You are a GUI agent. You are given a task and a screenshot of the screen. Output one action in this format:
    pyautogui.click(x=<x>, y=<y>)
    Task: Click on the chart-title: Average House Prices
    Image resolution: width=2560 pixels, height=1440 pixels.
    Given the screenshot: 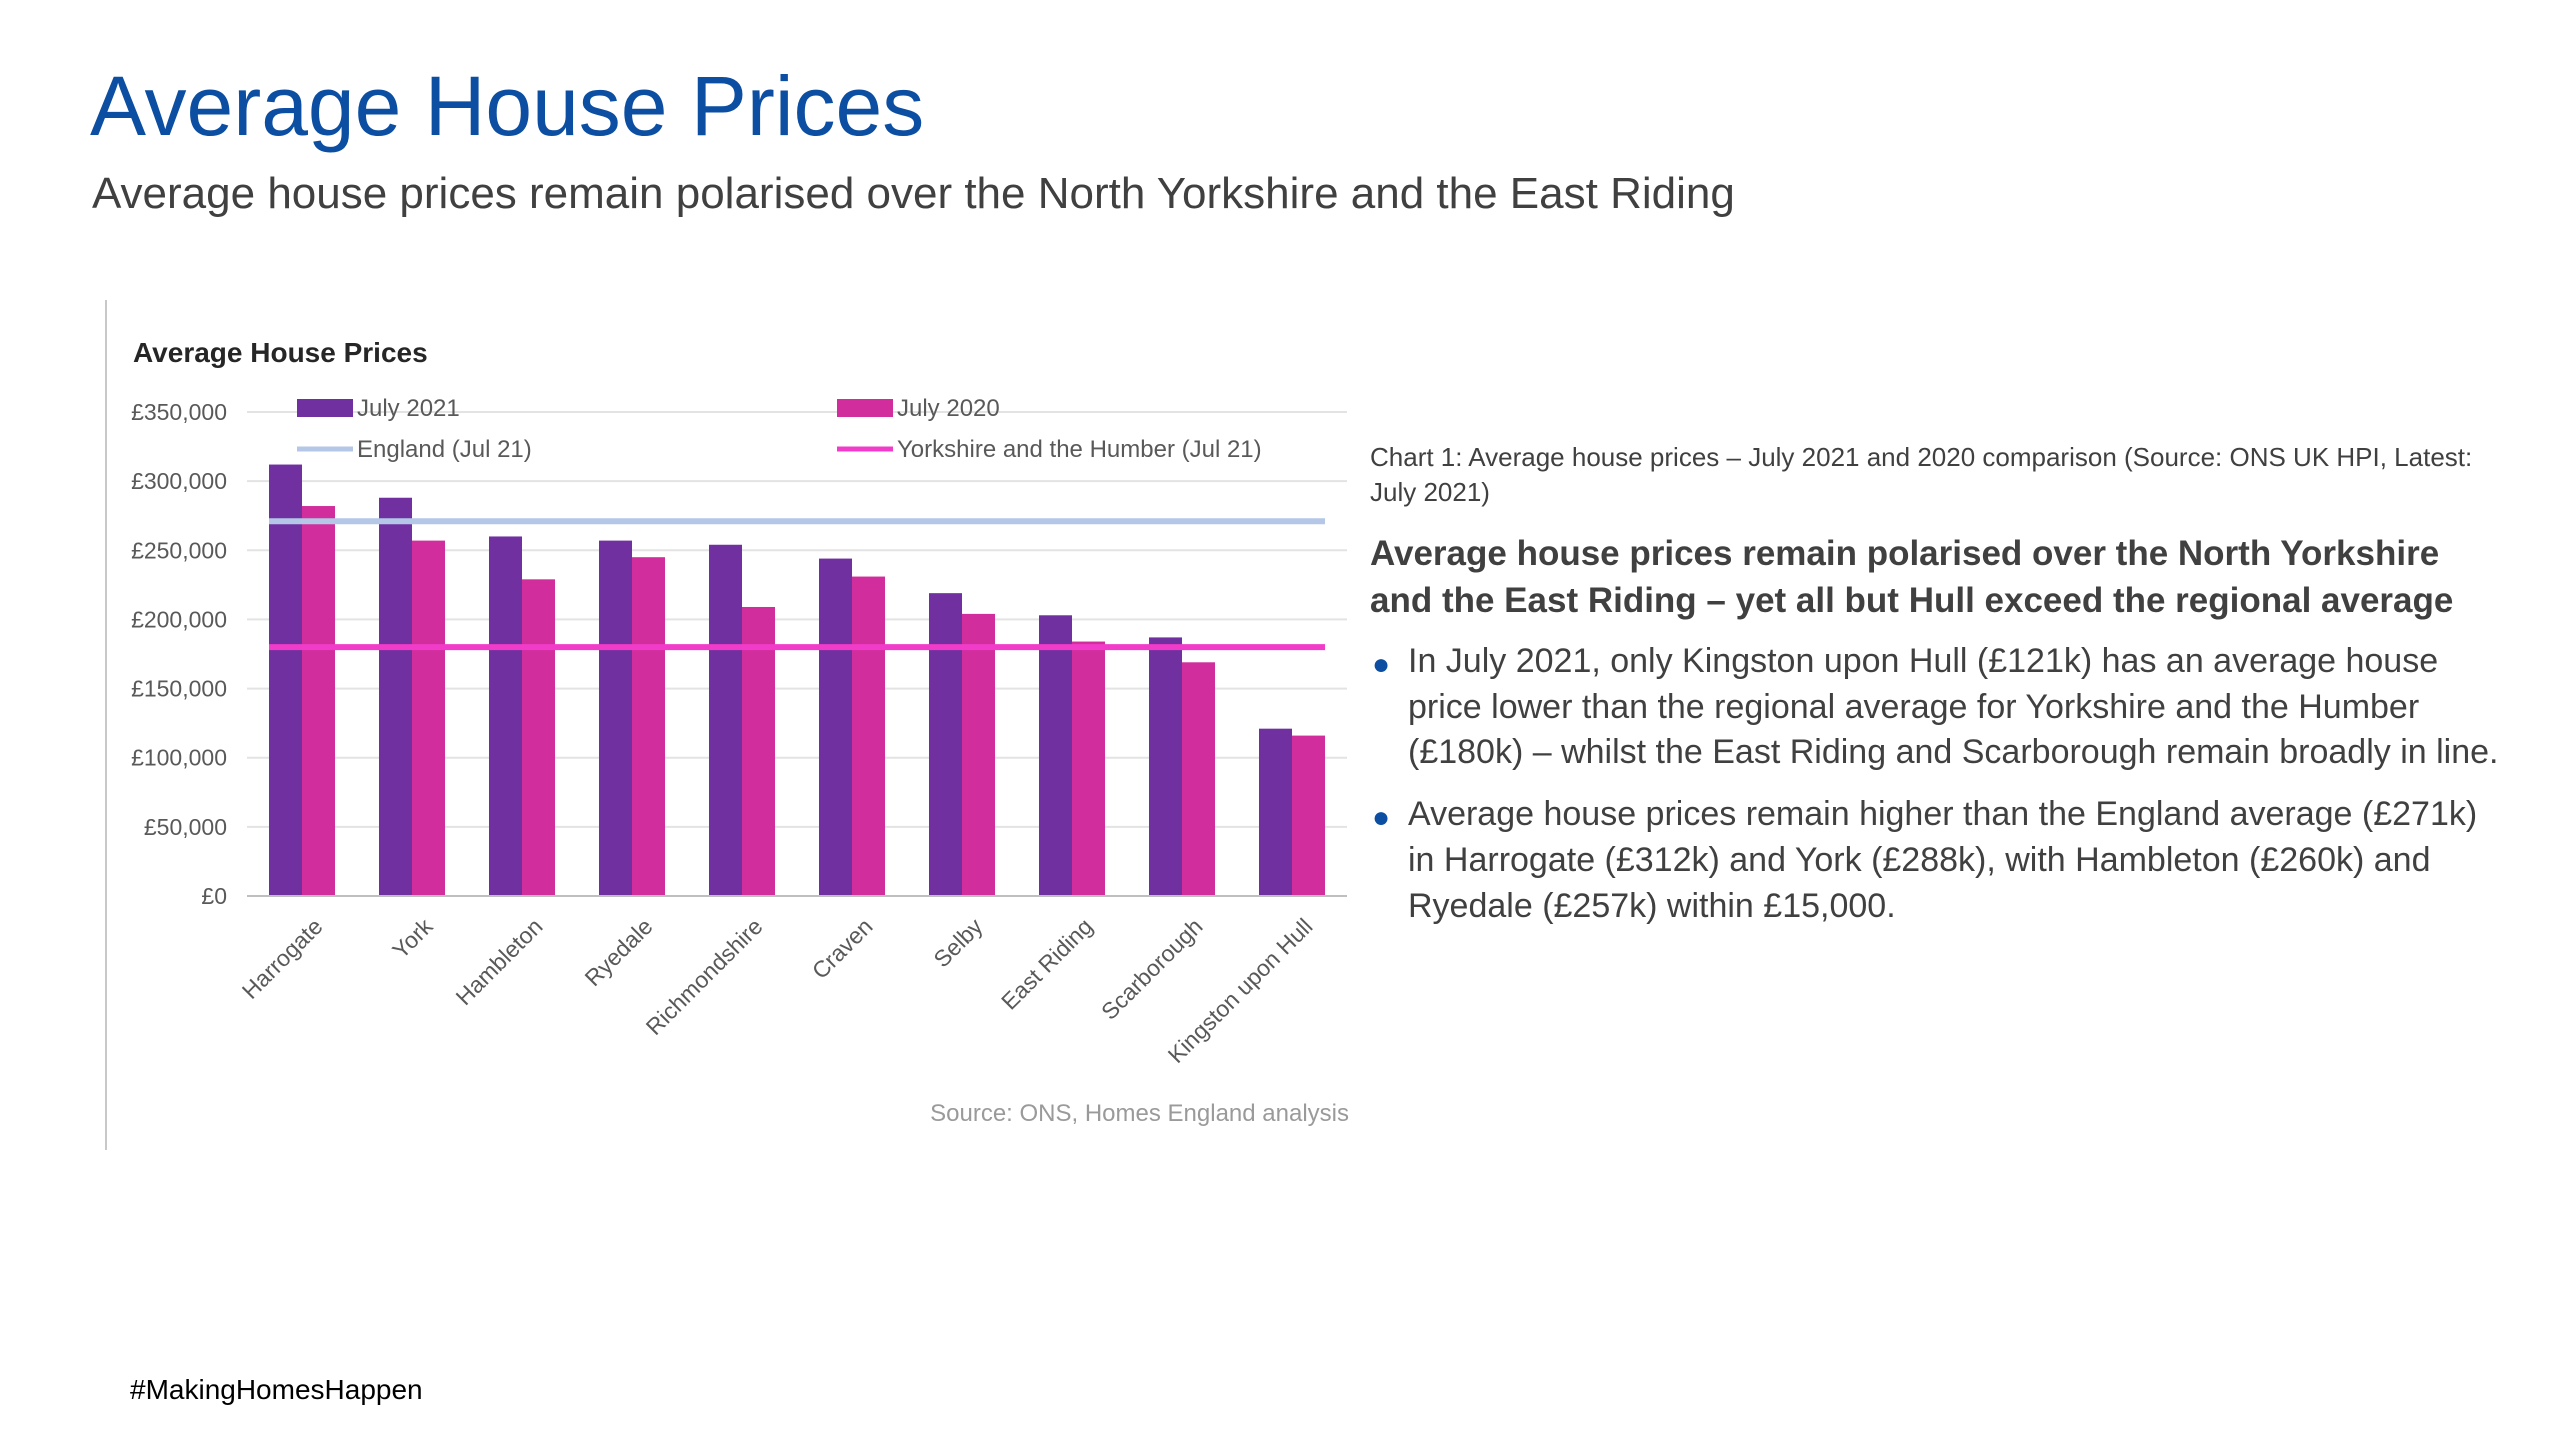 What is the action you would take?
    pyautogui.click(x=280, y=352)
    